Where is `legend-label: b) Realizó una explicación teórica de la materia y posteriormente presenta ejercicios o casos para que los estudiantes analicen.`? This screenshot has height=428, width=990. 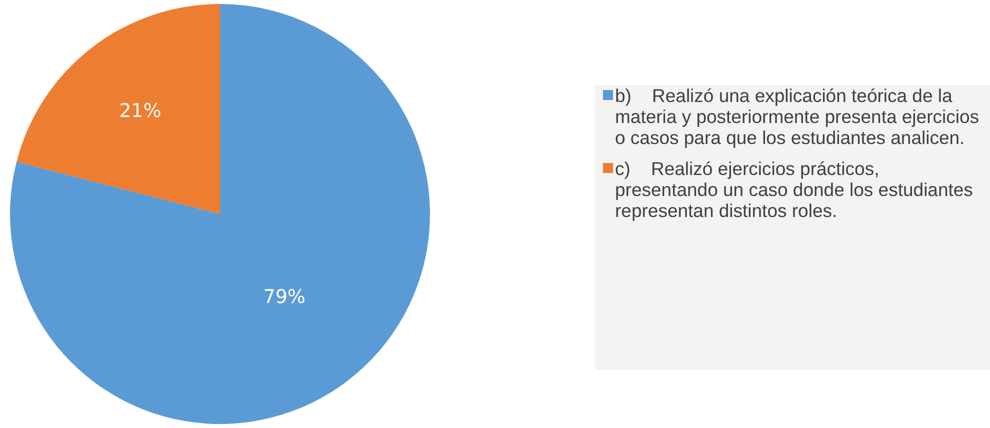
legend-label: b) Realizó una explicación teórica de la materia y posteriormente presenta ejercicios o casos para que los estudiantes analicen. is located at coordinates (797, 116).